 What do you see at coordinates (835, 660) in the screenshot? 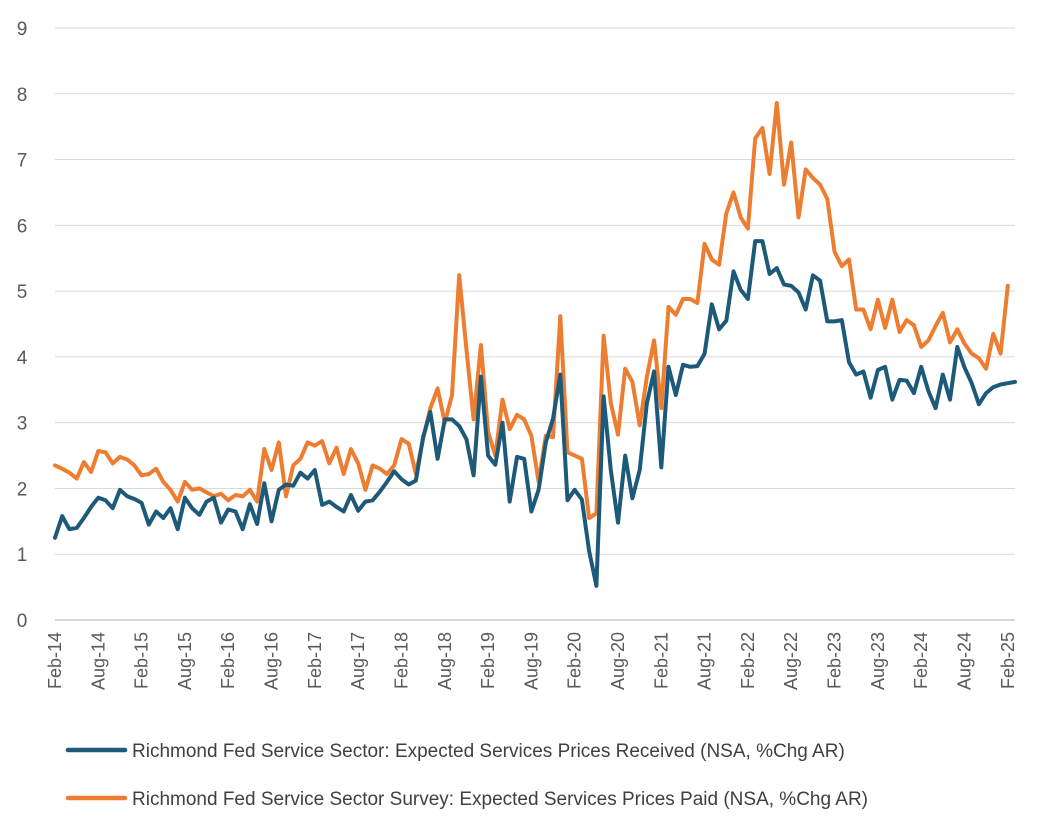
I see `x-tick-label: Feb-23` at bounding box center [835, 660].